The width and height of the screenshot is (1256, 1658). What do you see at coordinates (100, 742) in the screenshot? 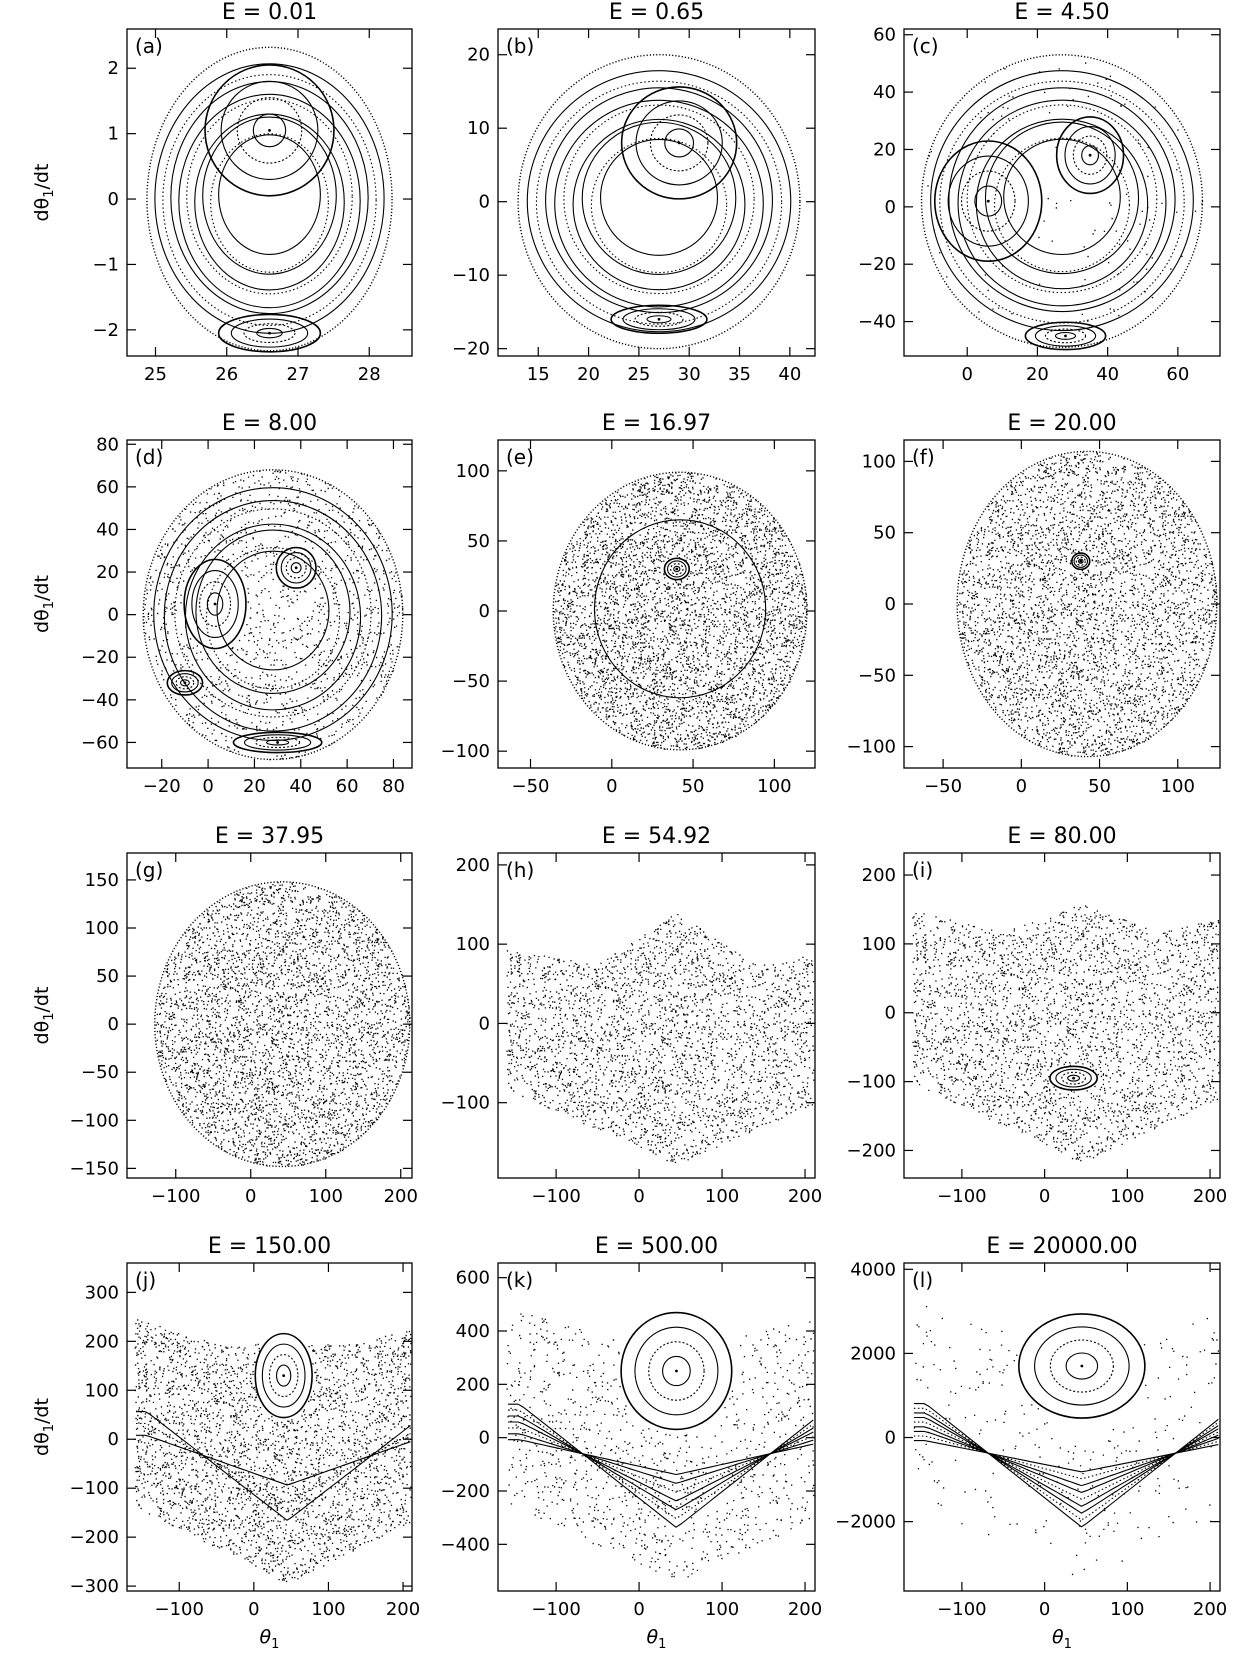
I see `y-tick-label: −60` at bounding box center [100, 742].